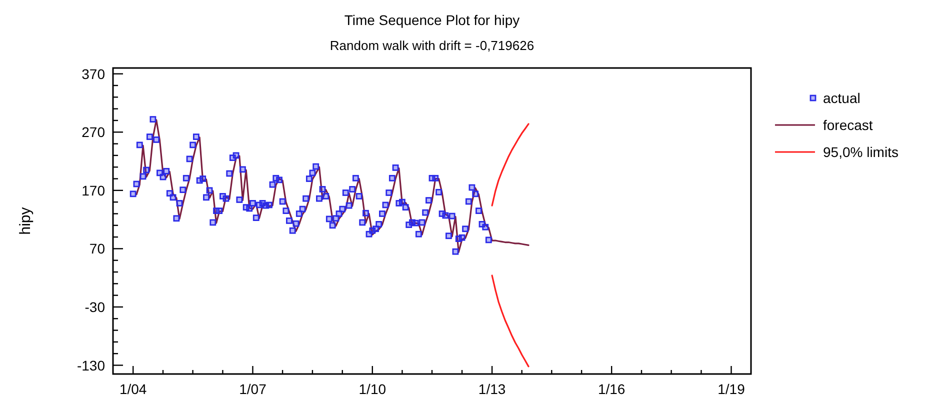  What do you see at coordinates (253, 389) in the screenshot?
I see `x-tick-label: 1/07` at bounding box center [253, 389].